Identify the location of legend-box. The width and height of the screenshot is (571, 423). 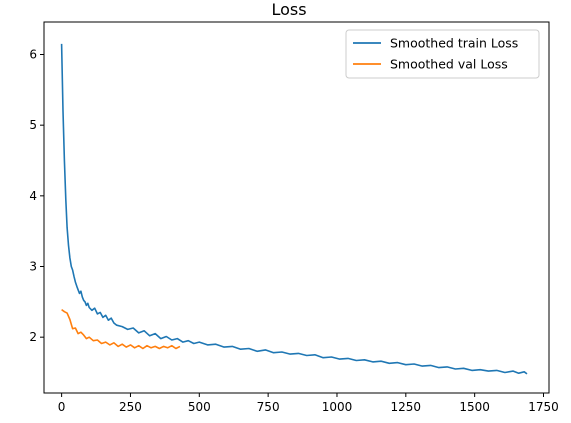
(442, 54).